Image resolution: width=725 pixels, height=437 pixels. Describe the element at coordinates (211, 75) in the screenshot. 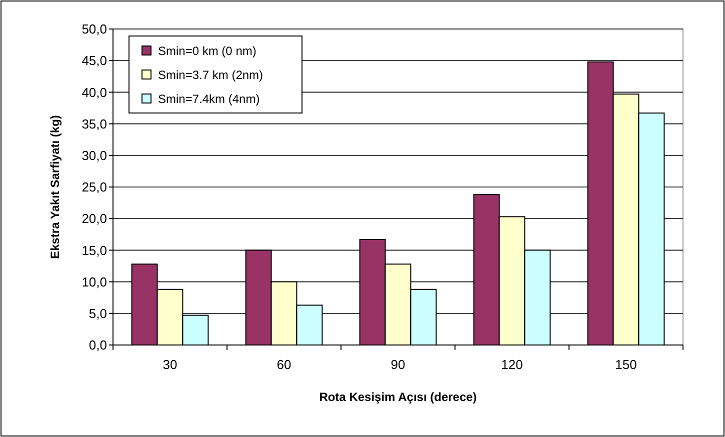

I see `legend-label: Smin=3.7 km (2nm)` at that location.